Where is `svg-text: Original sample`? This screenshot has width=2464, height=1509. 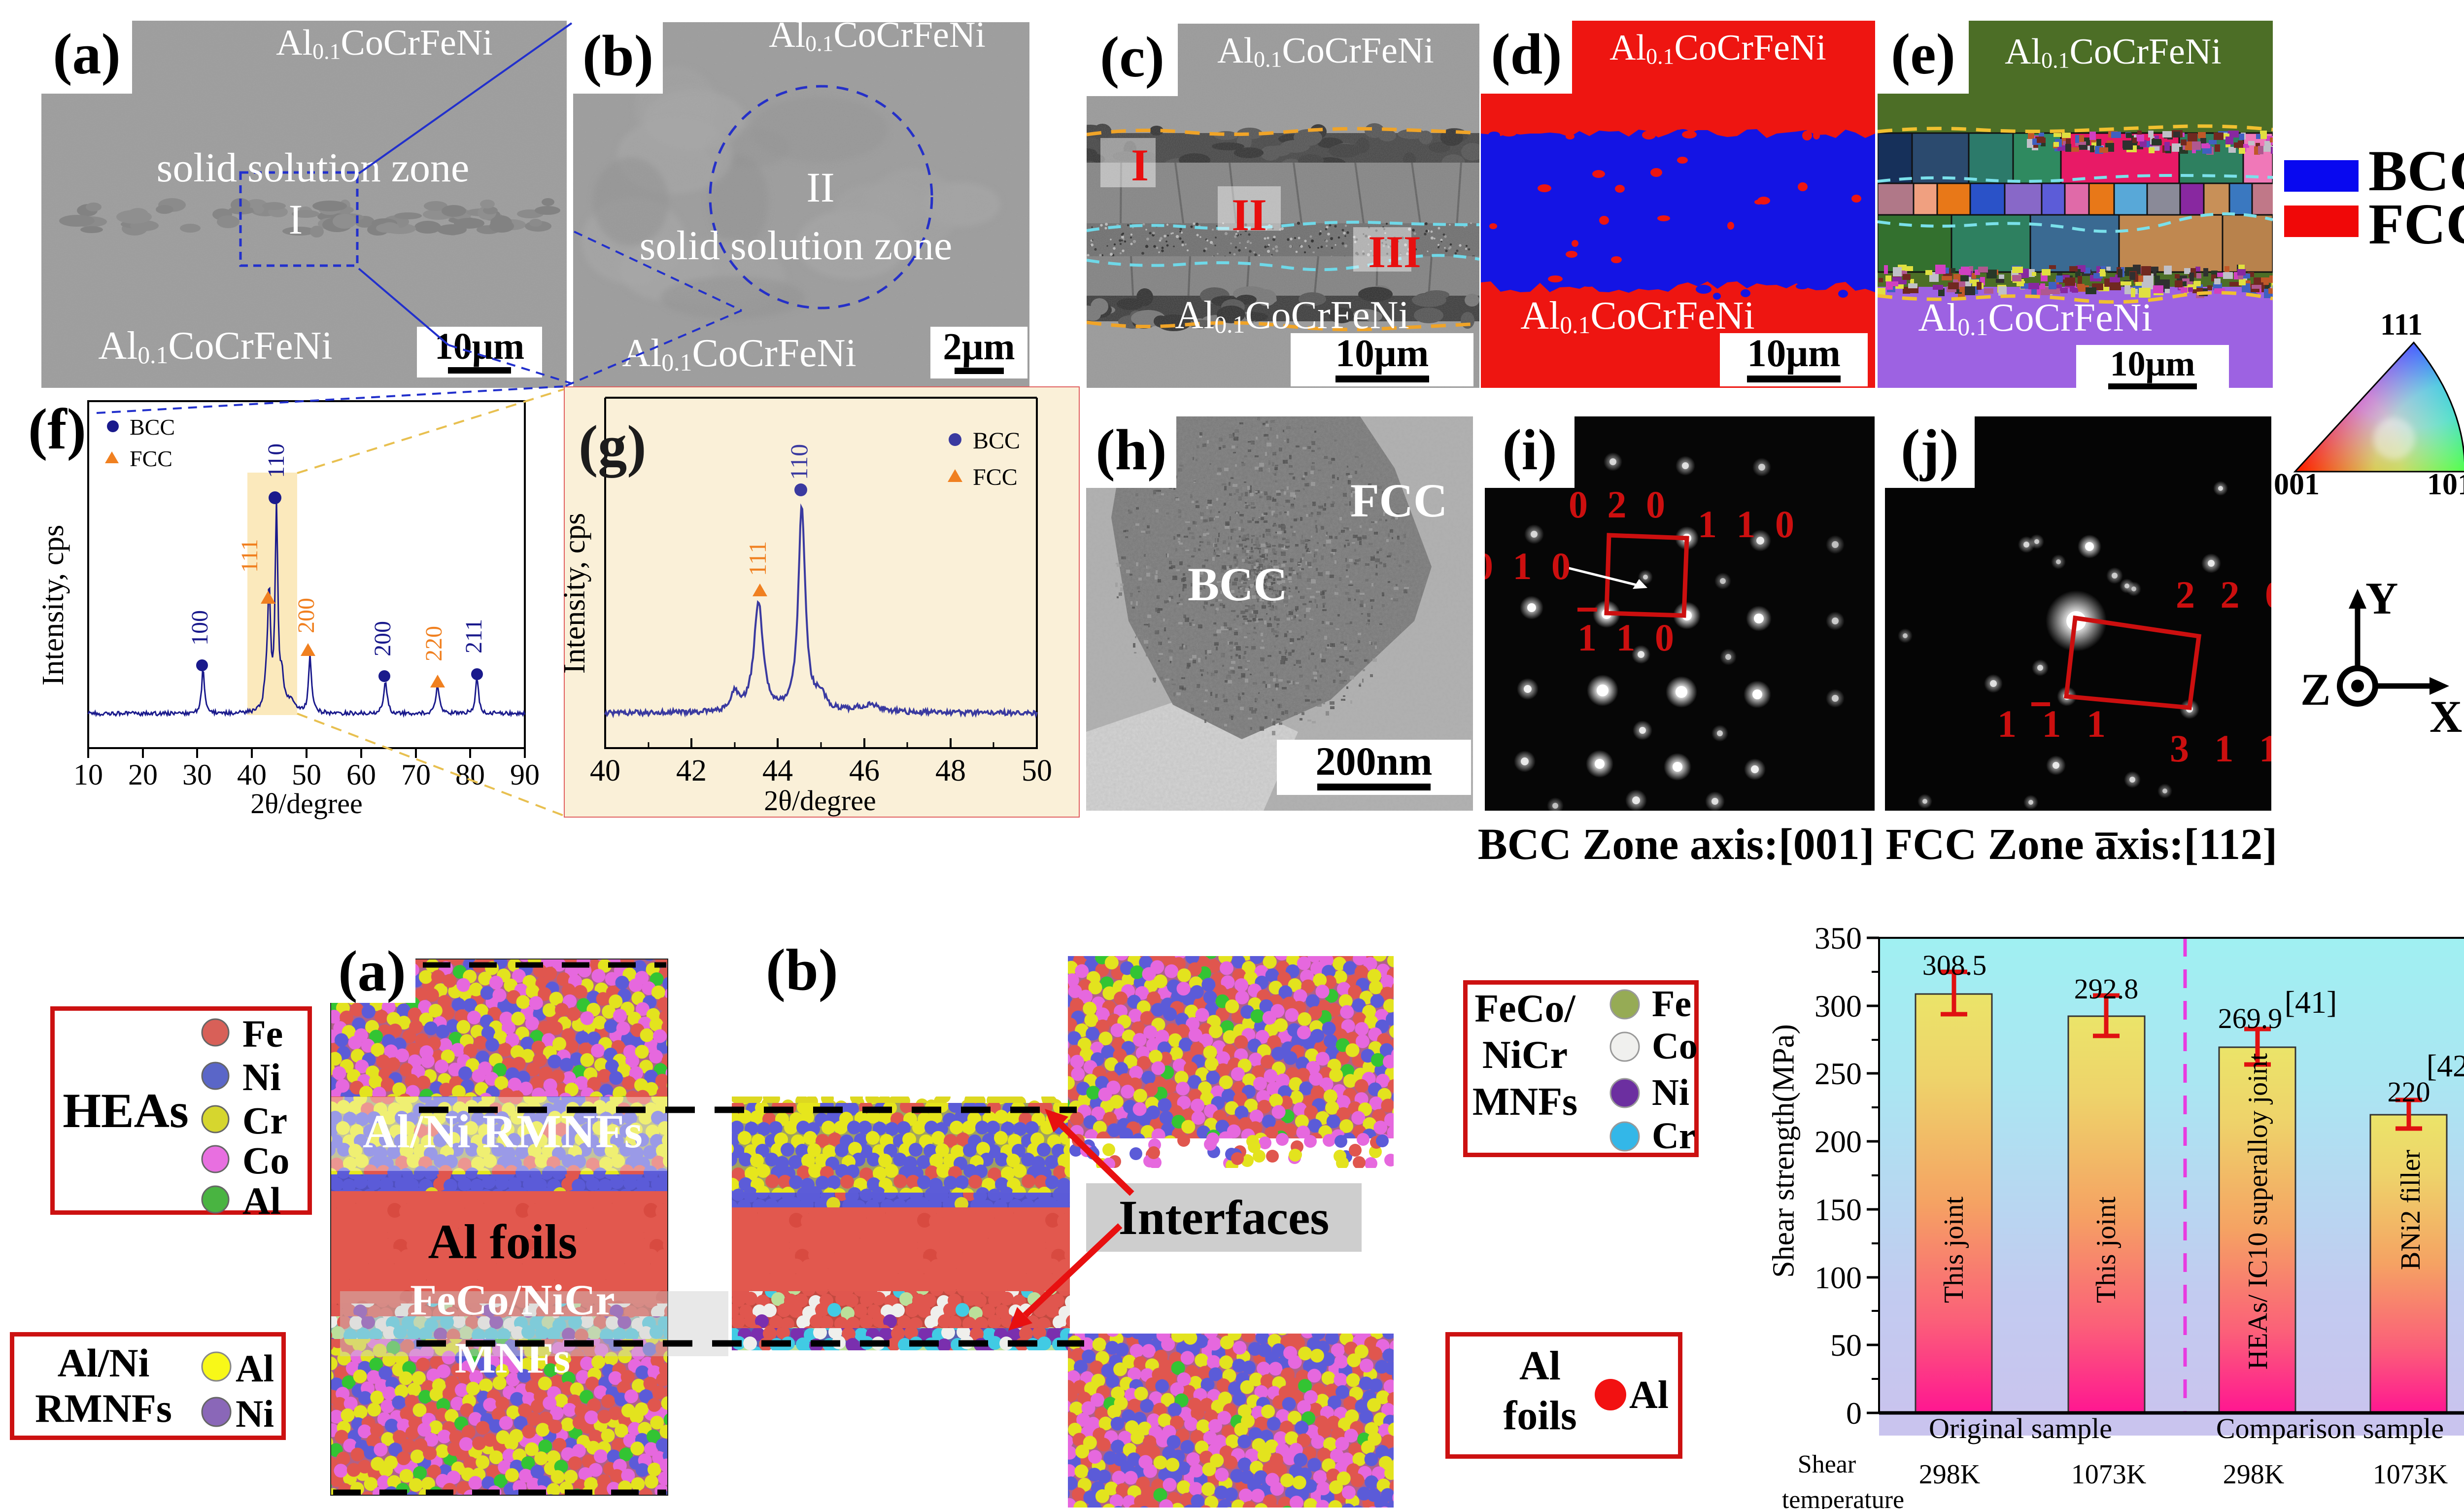 svg-text: Original sample is located at coordinates (2020, 1428).